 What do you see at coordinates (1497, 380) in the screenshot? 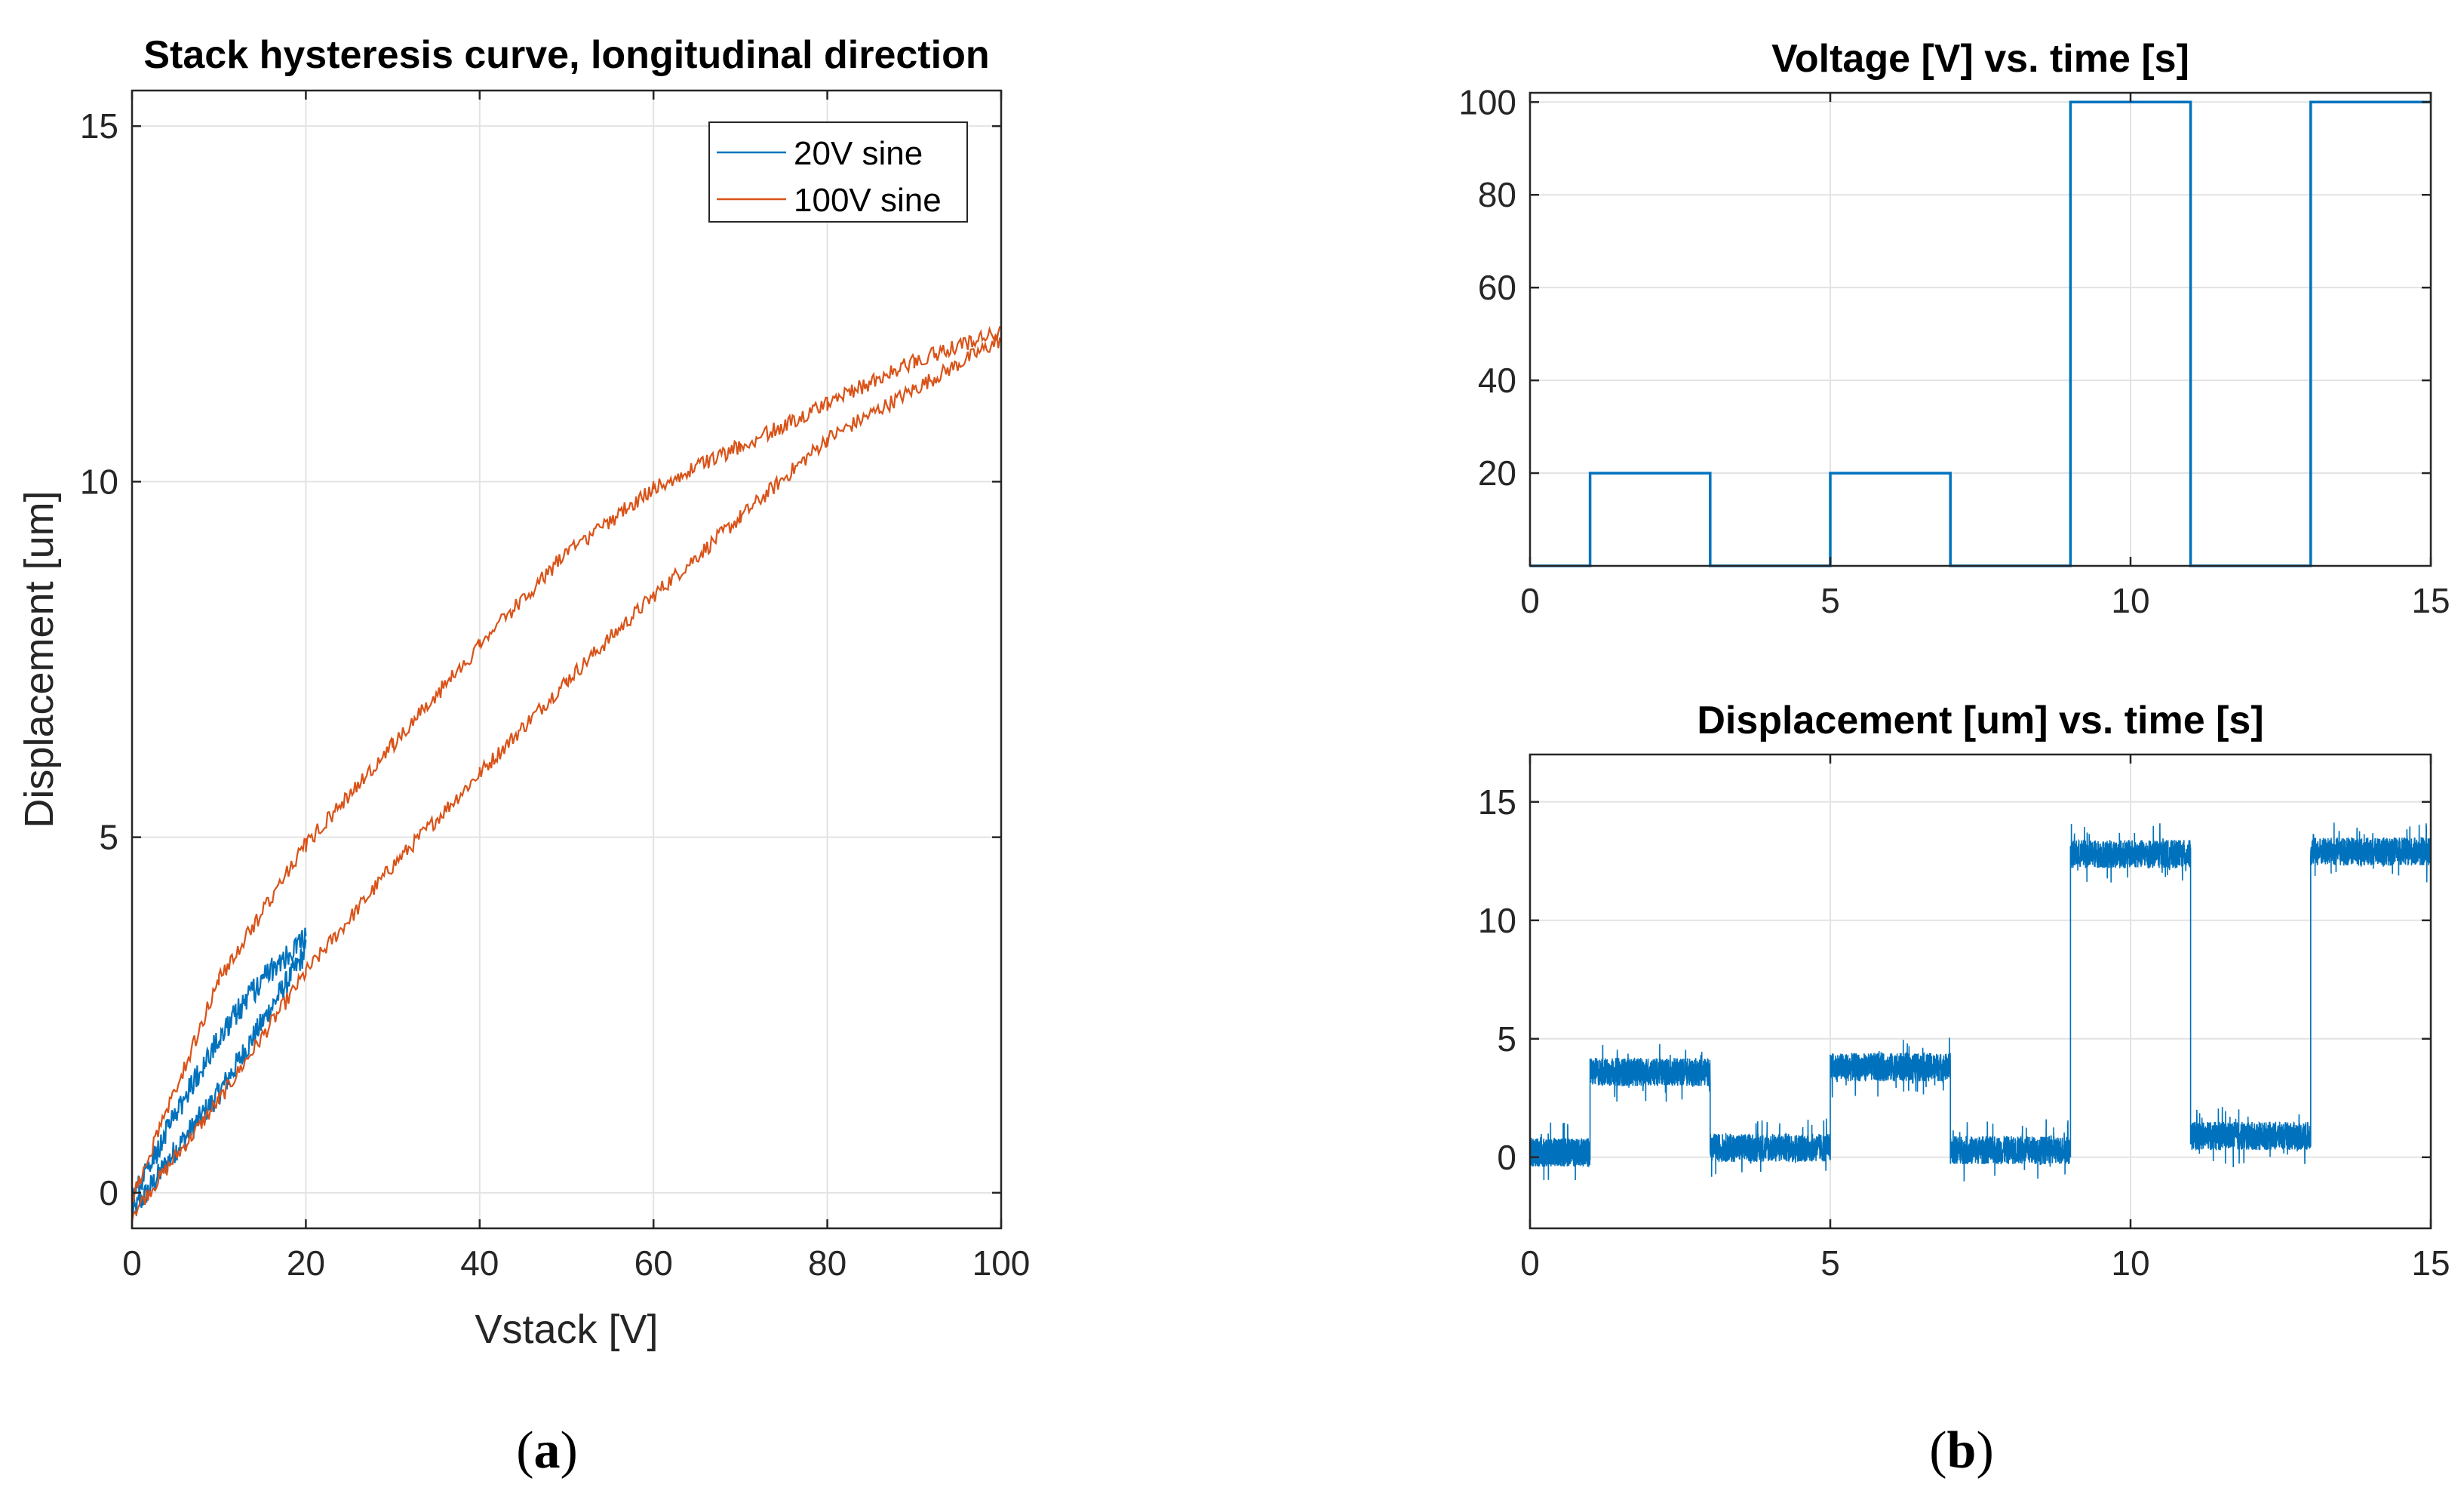
I see `y-tick-label: 40` at bounding box center [1497, 380].